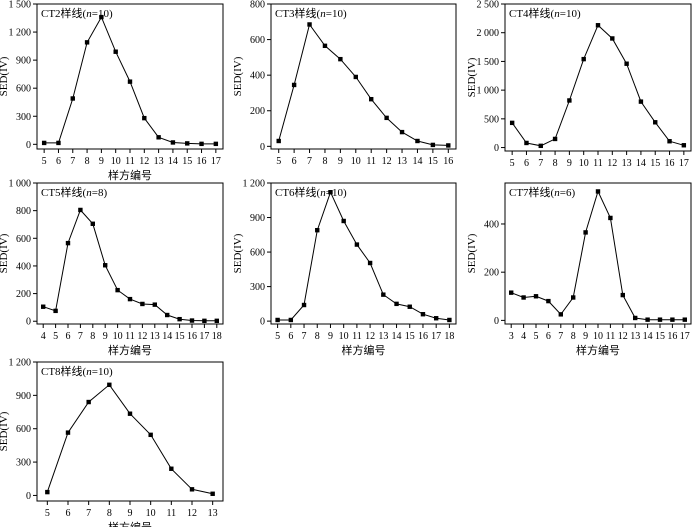 The image size is (700, 527). What do you see at coordinates (523, 336) in the screenshot?
I see `x-tick-label: 4` at bounding box center [523, 336].